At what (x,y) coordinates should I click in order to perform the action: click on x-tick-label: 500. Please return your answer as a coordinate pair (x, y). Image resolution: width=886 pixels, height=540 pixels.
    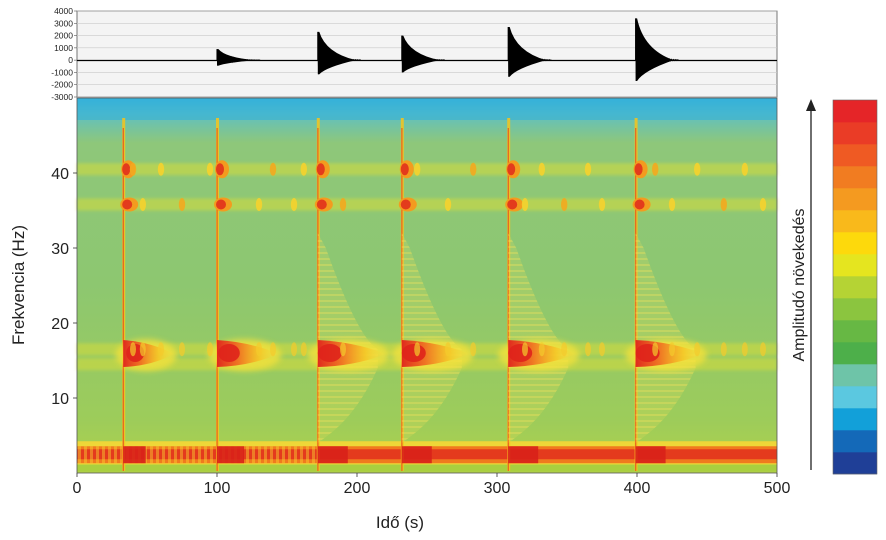
    Looking at the image, I should click on (777, 488).